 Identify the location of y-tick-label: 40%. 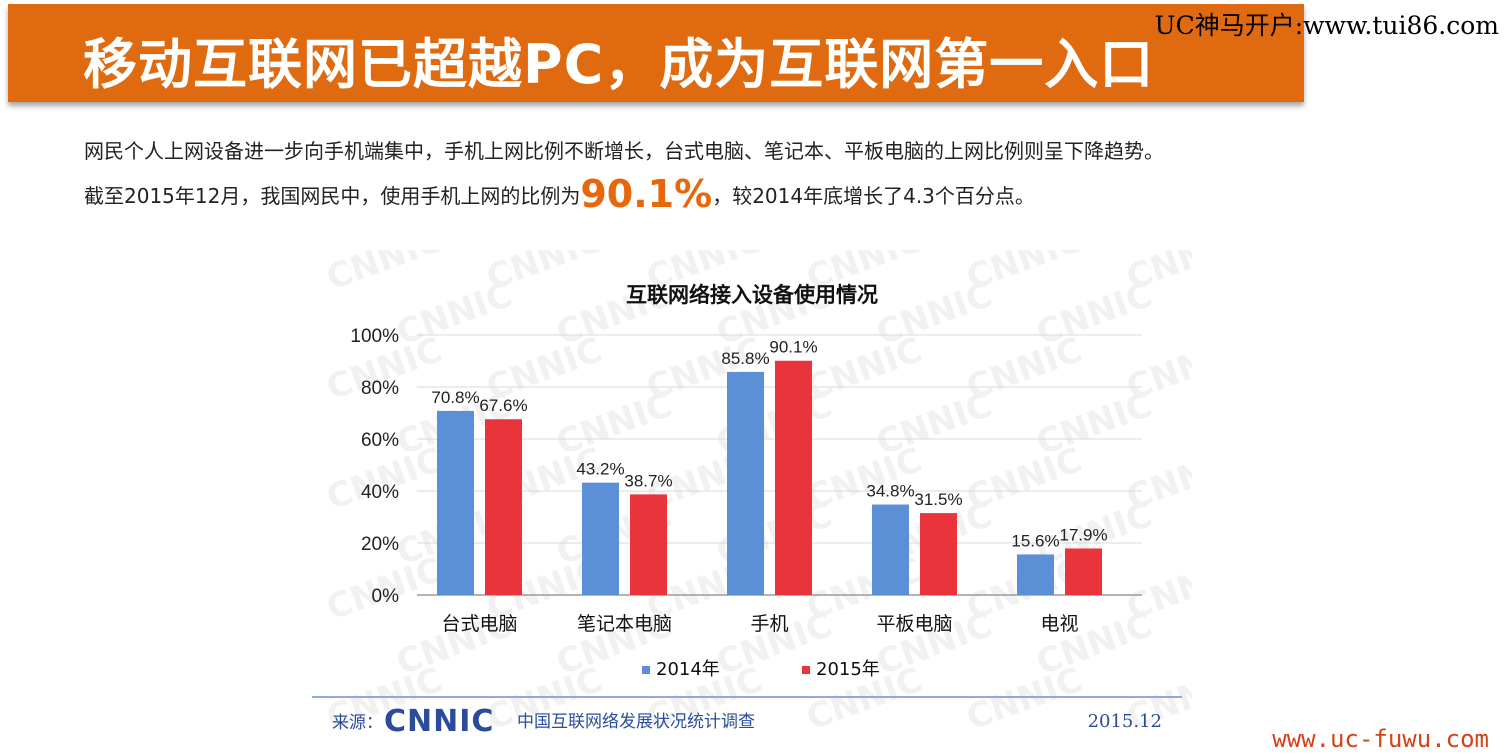
(380, 492).